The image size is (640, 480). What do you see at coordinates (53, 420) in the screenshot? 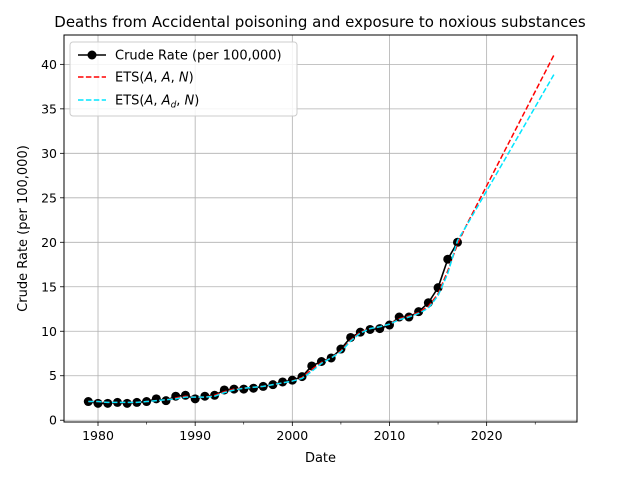
I see `y-tick-label: 0` at bounding box center [53, 420].